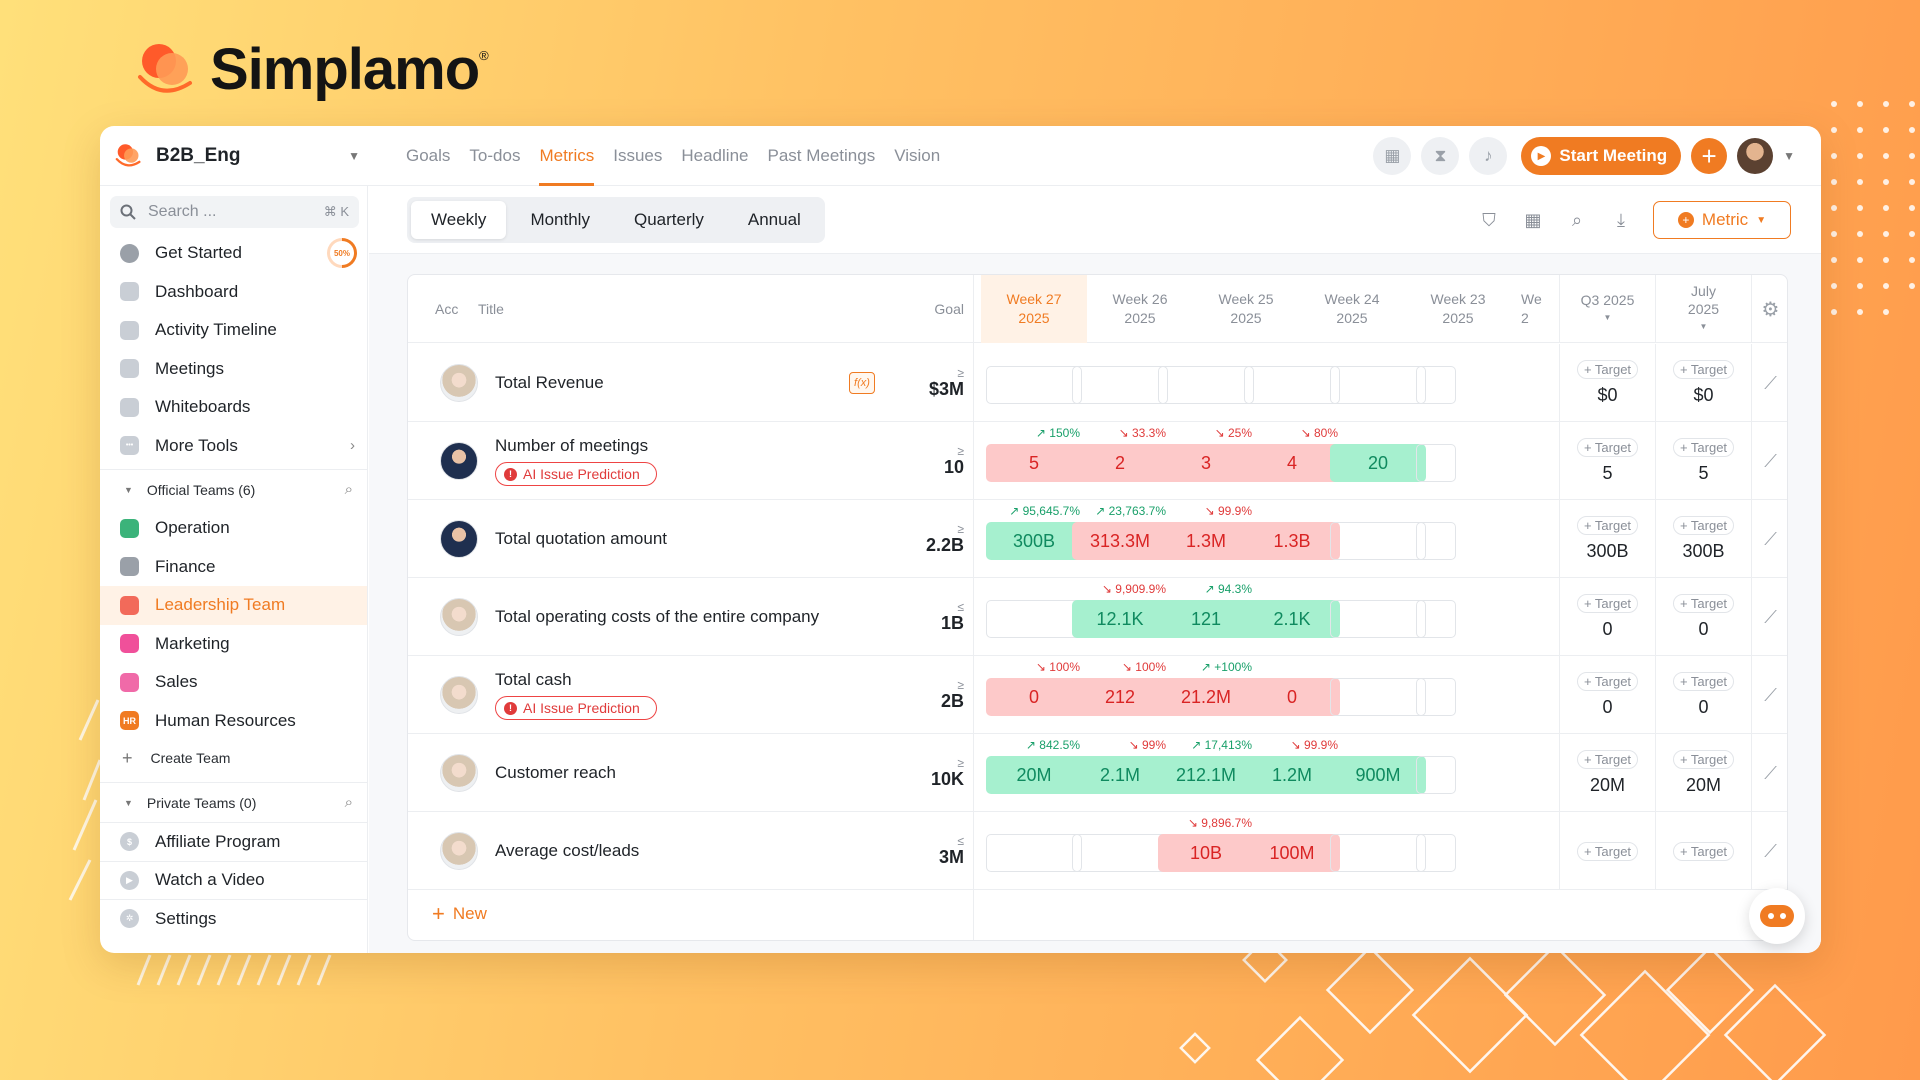 The height and width of the screenshot is (1080, 1920). What do you see at coordinates (668, 219) in the screenshot?
I see `tab-quarterly: Quarterly` at bounding box center [668, 219].